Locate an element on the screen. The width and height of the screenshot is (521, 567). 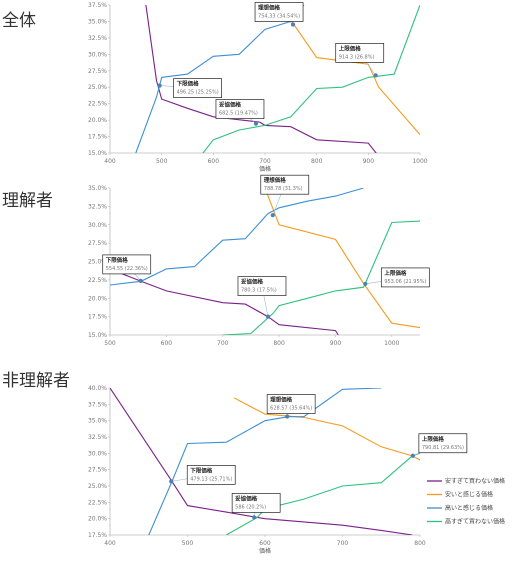
y-tick-label: 37.5% is located at coordinates (97, 5).